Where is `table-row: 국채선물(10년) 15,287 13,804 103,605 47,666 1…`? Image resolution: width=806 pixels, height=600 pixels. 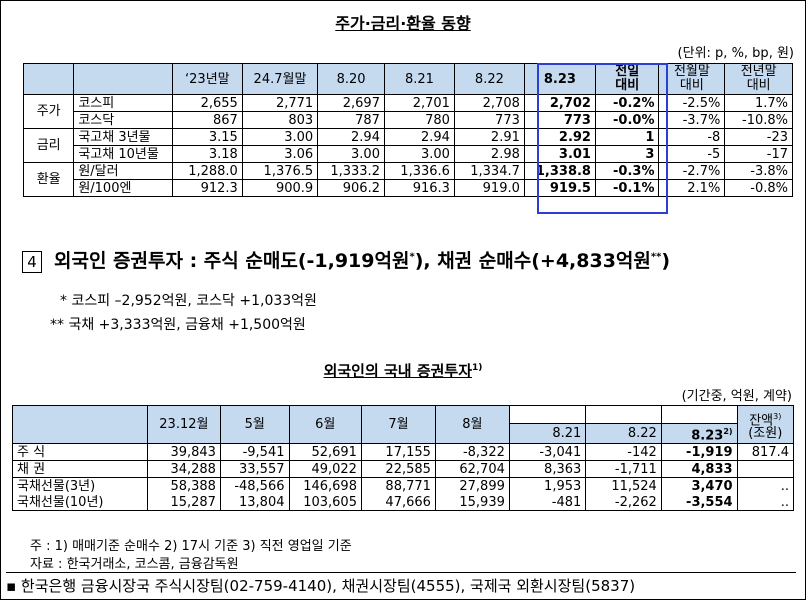
table-row: 국채선물(10년) 15,287 13,804 103,605 47,666 1… is located at coordinates (403, 503).